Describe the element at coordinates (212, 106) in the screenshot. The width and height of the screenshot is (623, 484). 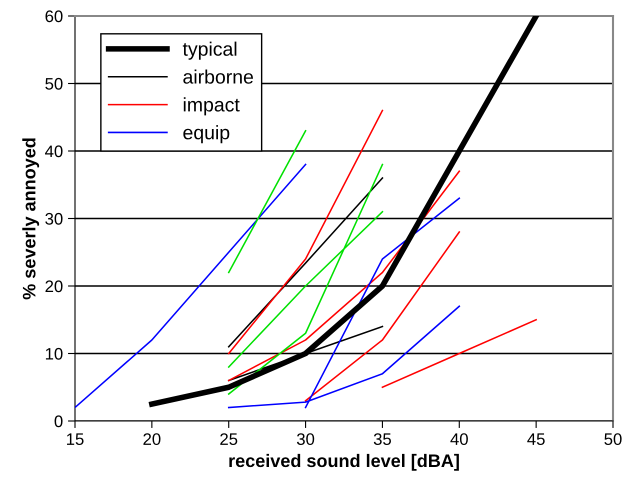
I see `legend-label: impact` at that location.